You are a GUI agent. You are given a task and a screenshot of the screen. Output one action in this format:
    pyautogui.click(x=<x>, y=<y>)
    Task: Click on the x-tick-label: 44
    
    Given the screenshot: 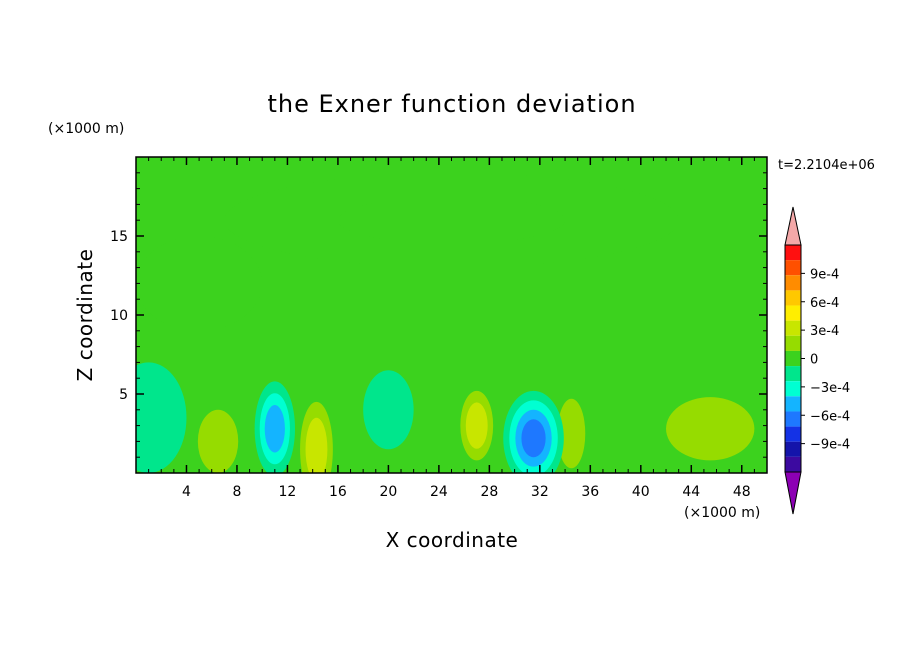 What is the action you would take?
    pyautogui.click(x=691, y=492)
    